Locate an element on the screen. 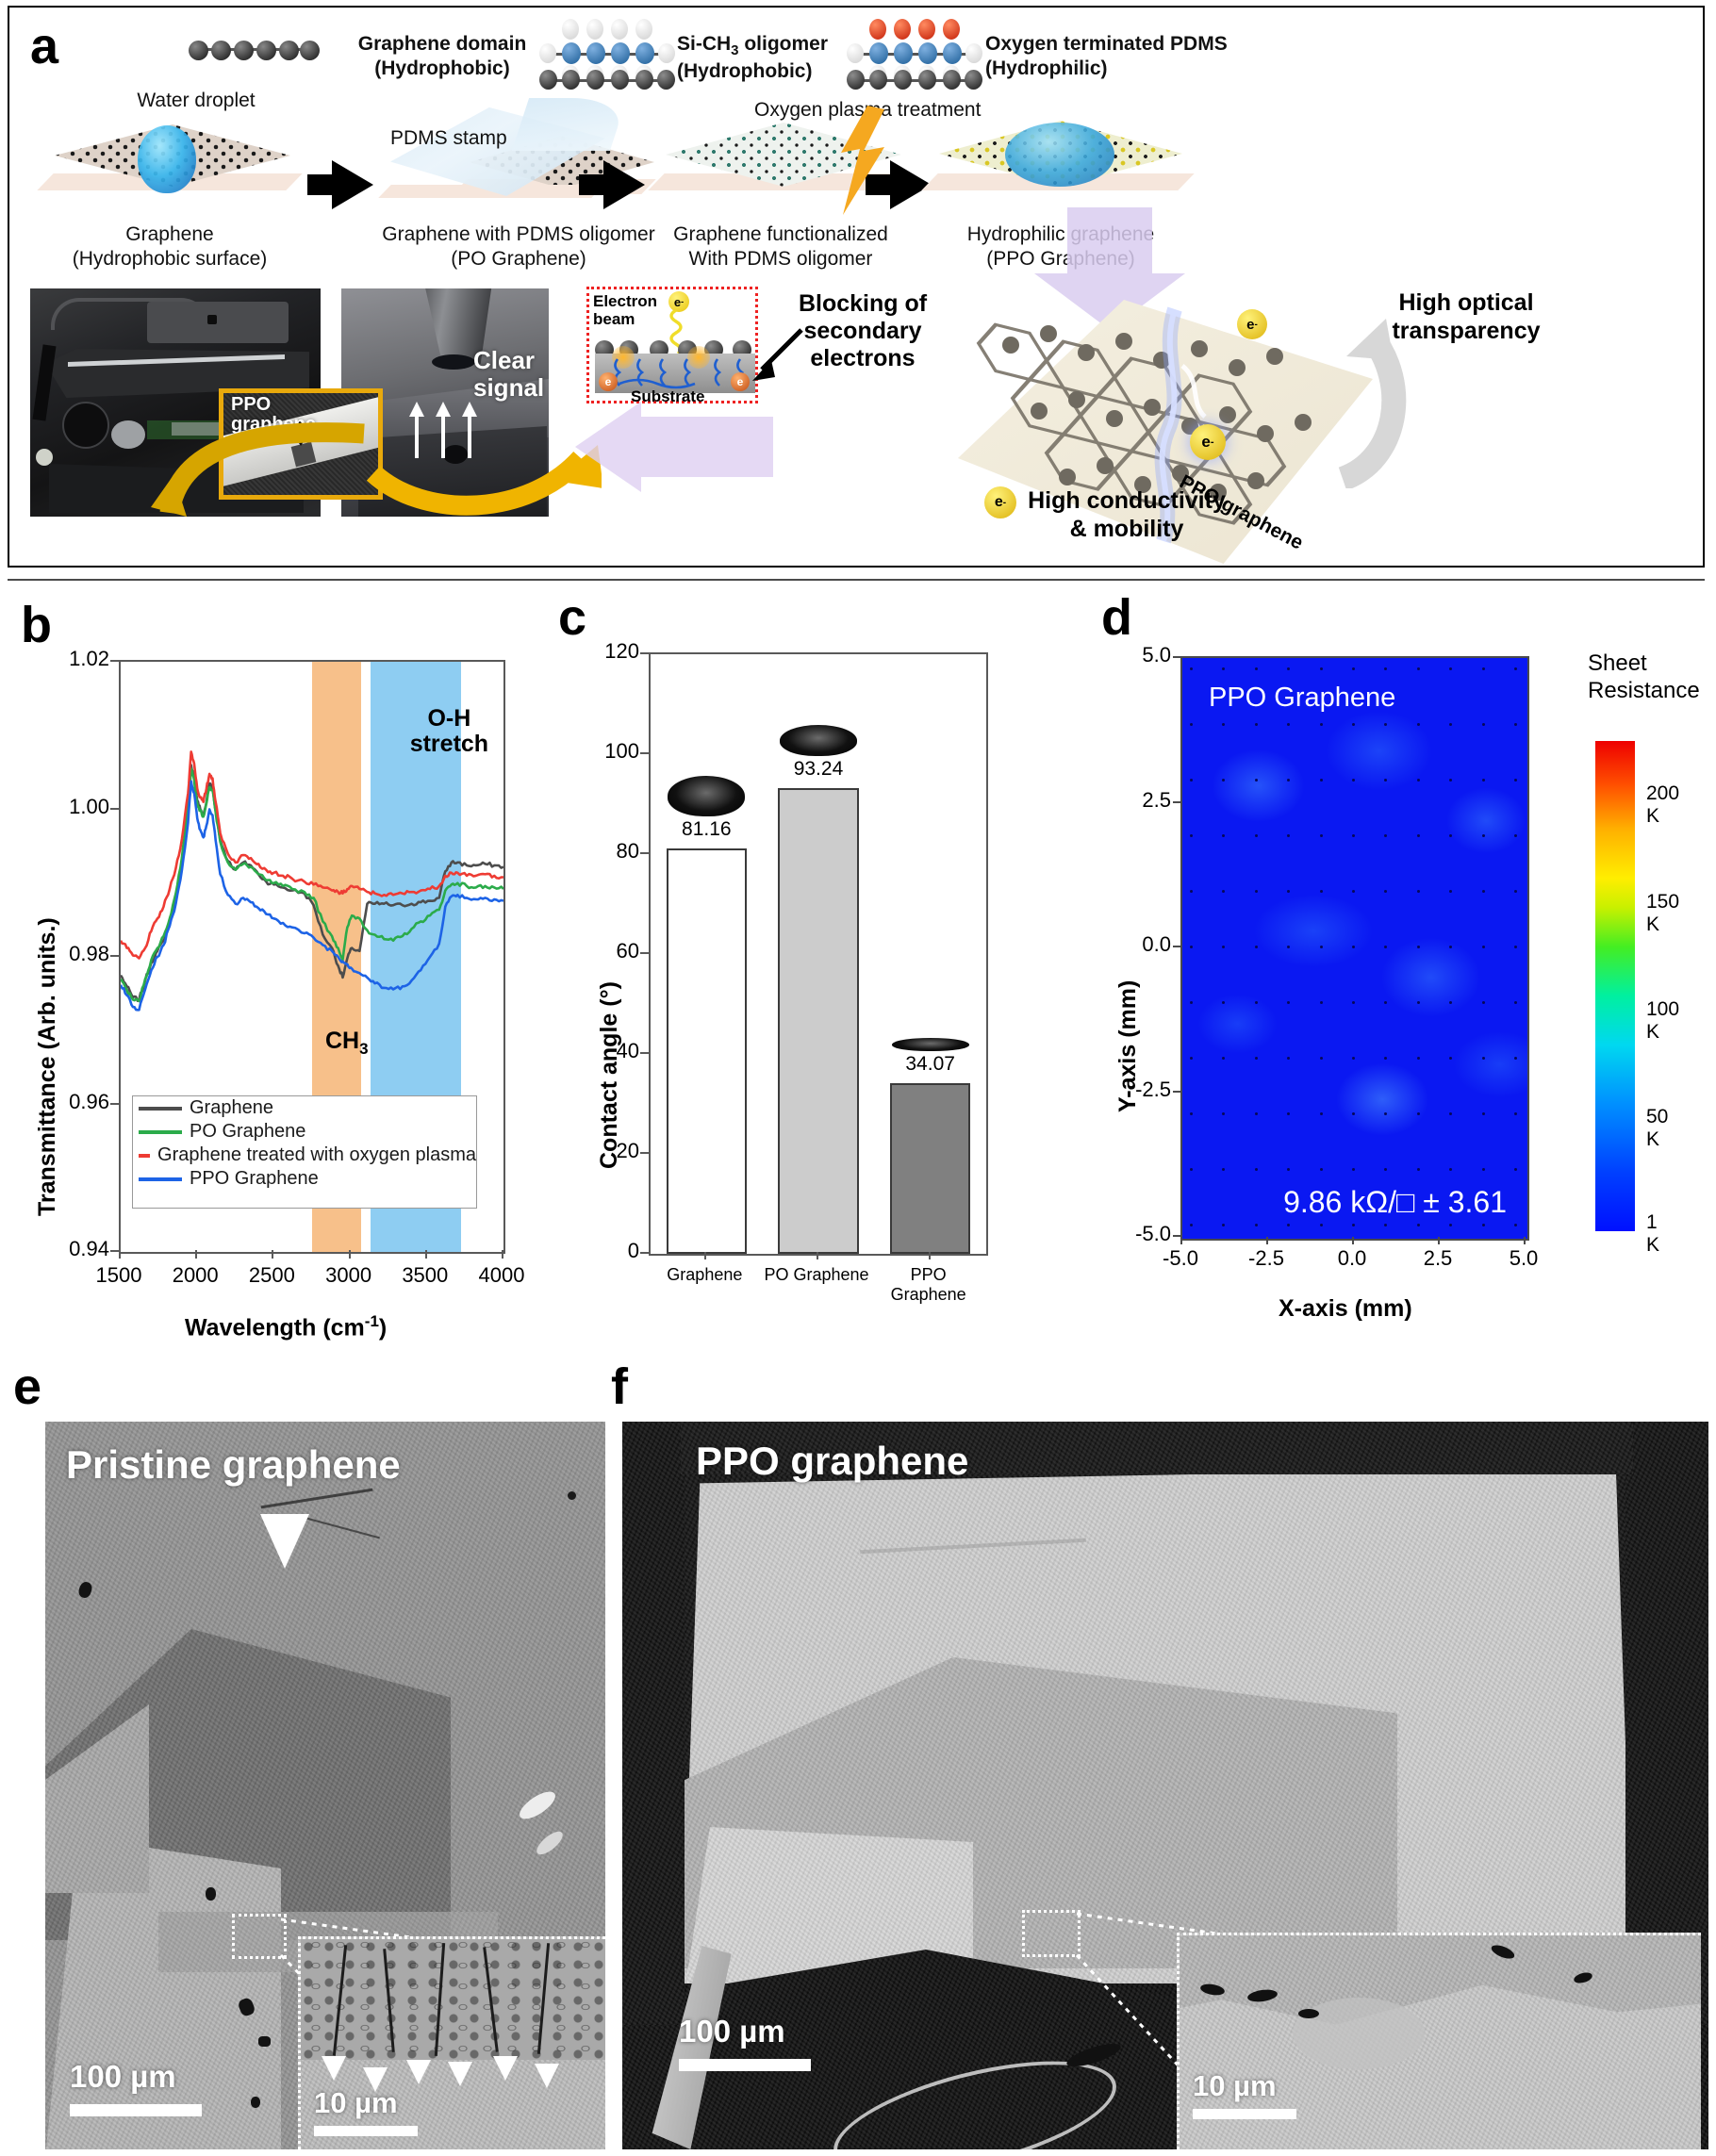  y-tick: 40 is located at coordinates (627, 1050).